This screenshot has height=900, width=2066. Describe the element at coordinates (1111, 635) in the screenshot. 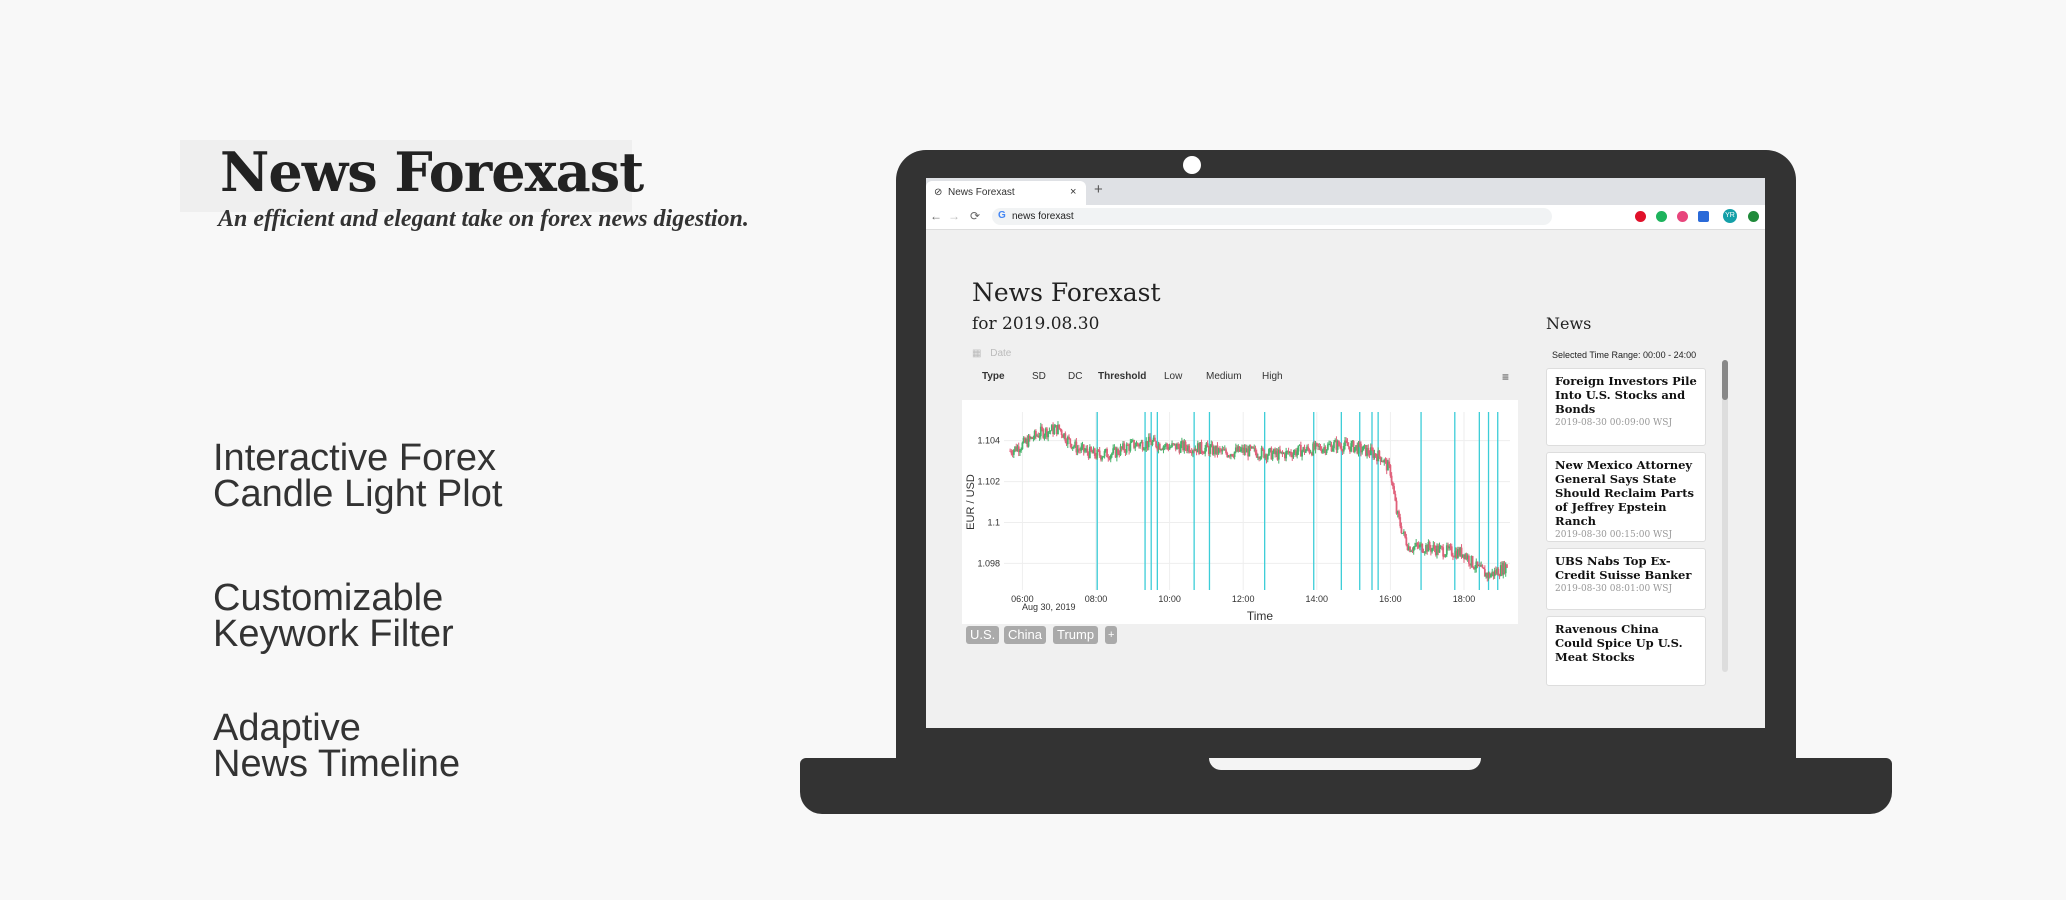

I see `add-keyword-button: +` at that location.